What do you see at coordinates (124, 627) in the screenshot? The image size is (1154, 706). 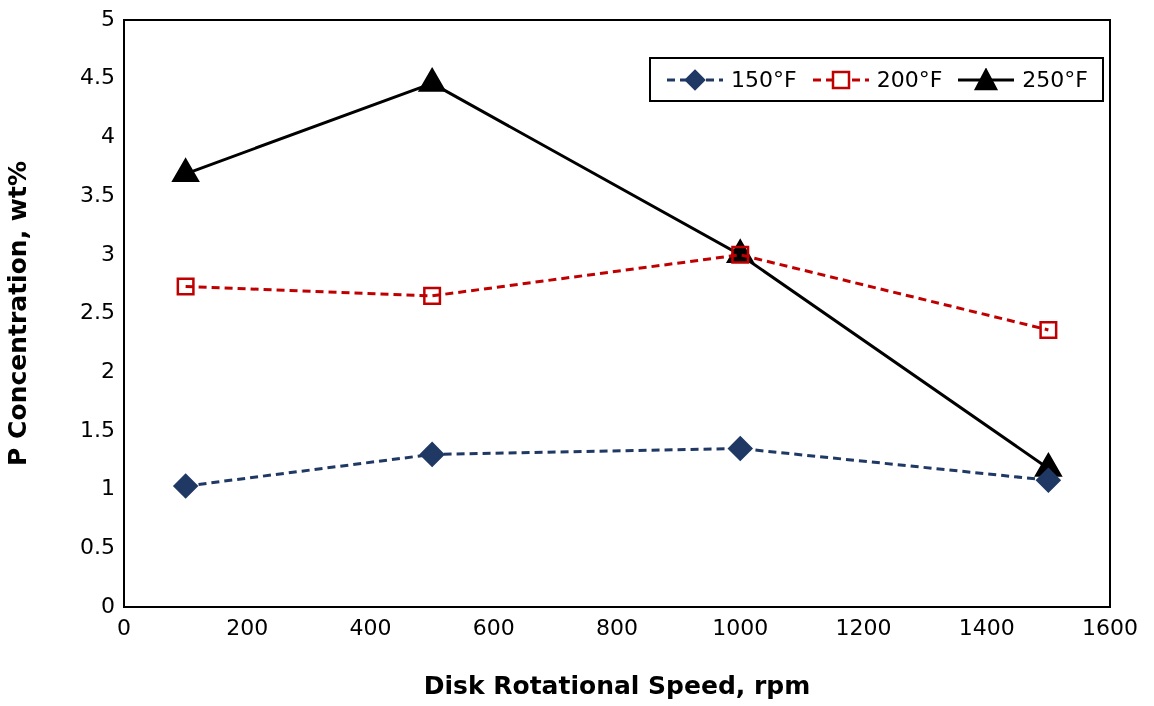 I see `x-tick-label: 0` at bounding box center [124, 627].